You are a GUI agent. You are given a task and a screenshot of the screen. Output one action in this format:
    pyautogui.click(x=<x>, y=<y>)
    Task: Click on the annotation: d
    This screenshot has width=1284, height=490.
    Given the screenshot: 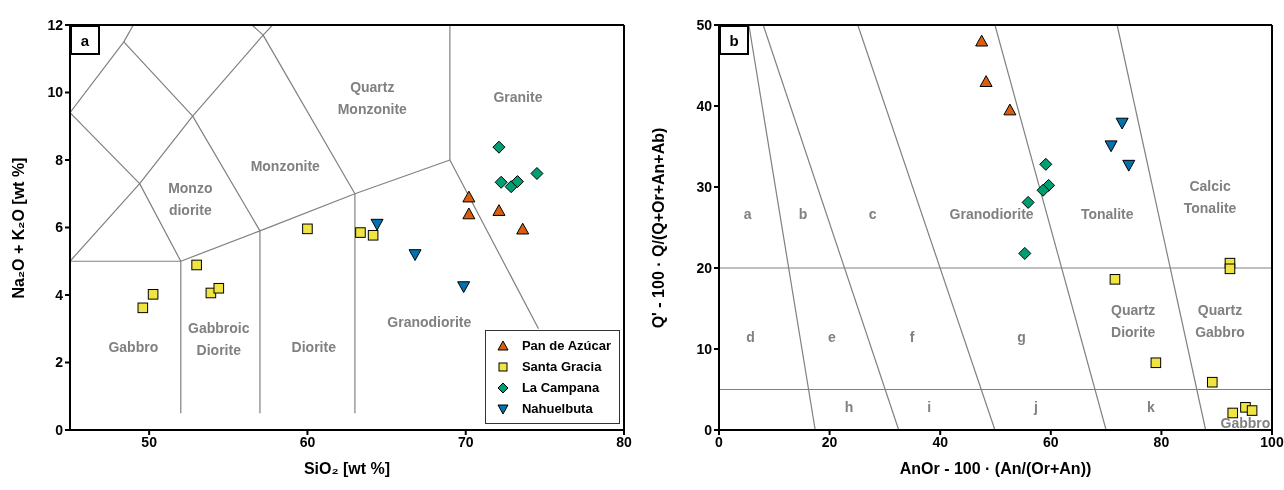 What is the action you would take?
    pyautogui.click(x=750, y=336)
    